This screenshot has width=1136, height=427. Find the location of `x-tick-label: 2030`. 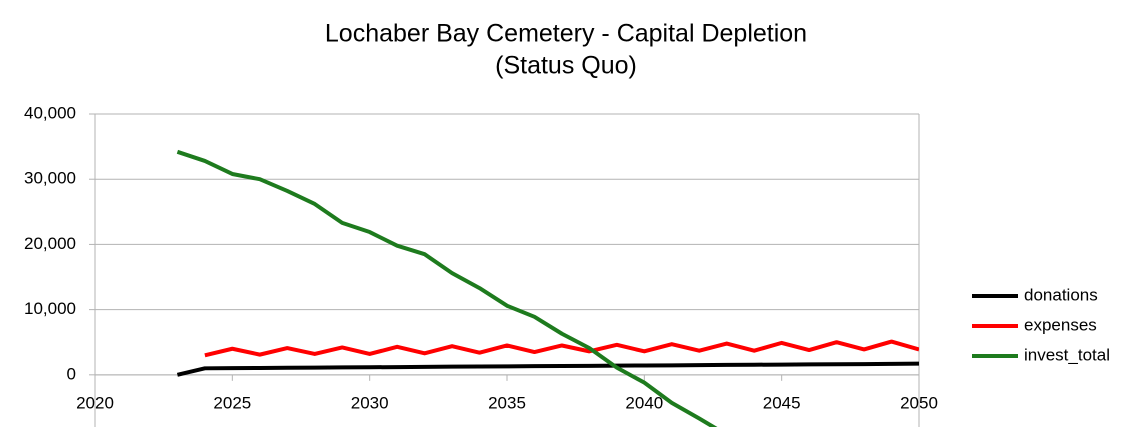

x-tick-label: 2030 is located at coordinates (370, 402).